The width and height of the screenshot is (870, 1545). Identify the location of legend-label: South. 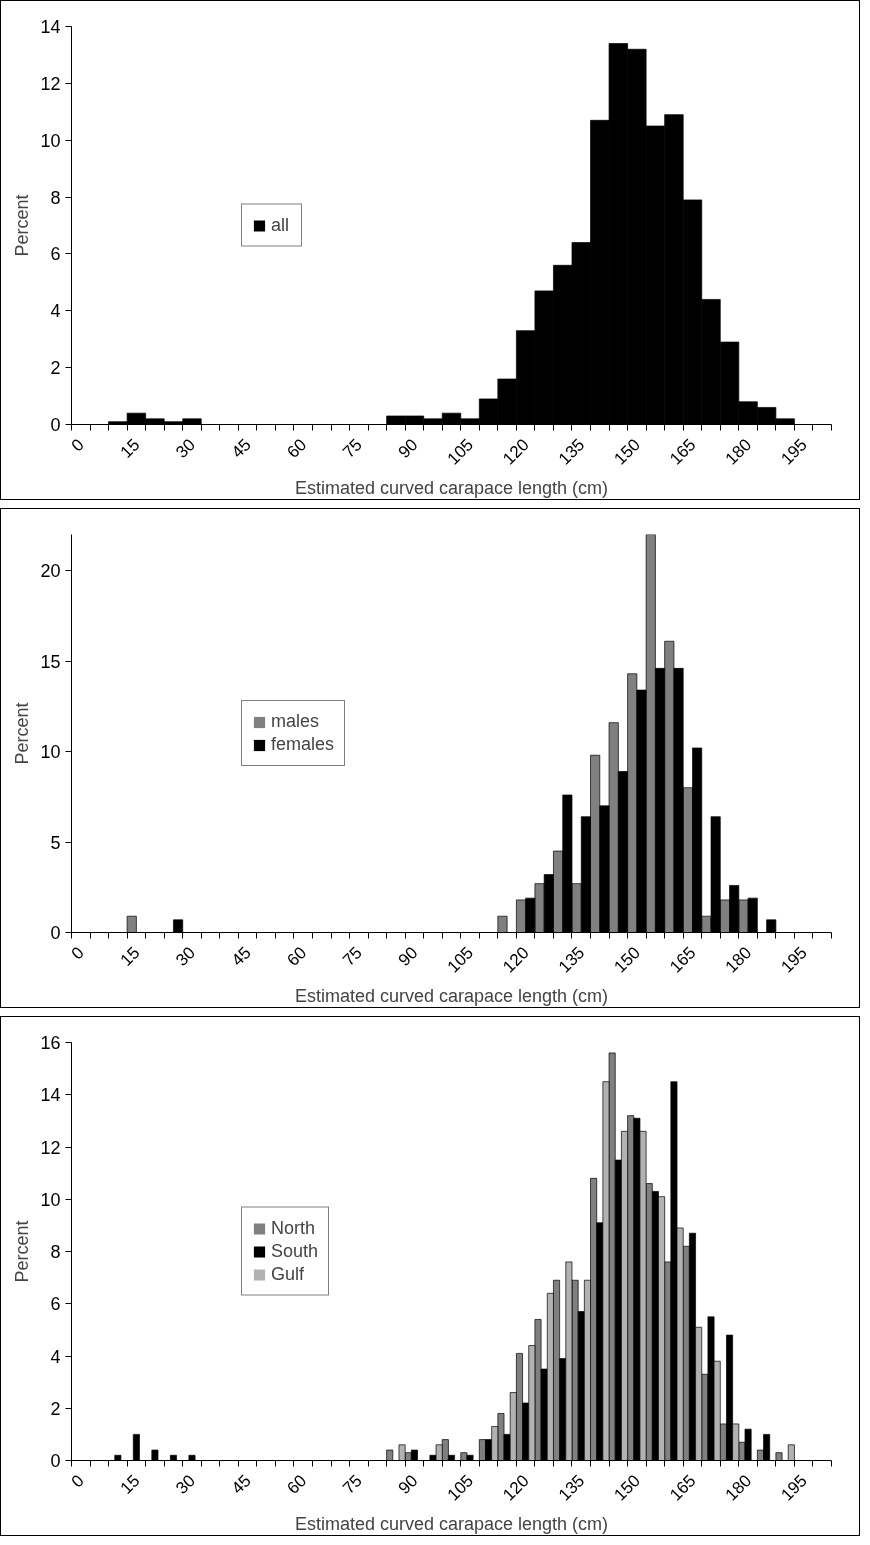
(295, 1251).